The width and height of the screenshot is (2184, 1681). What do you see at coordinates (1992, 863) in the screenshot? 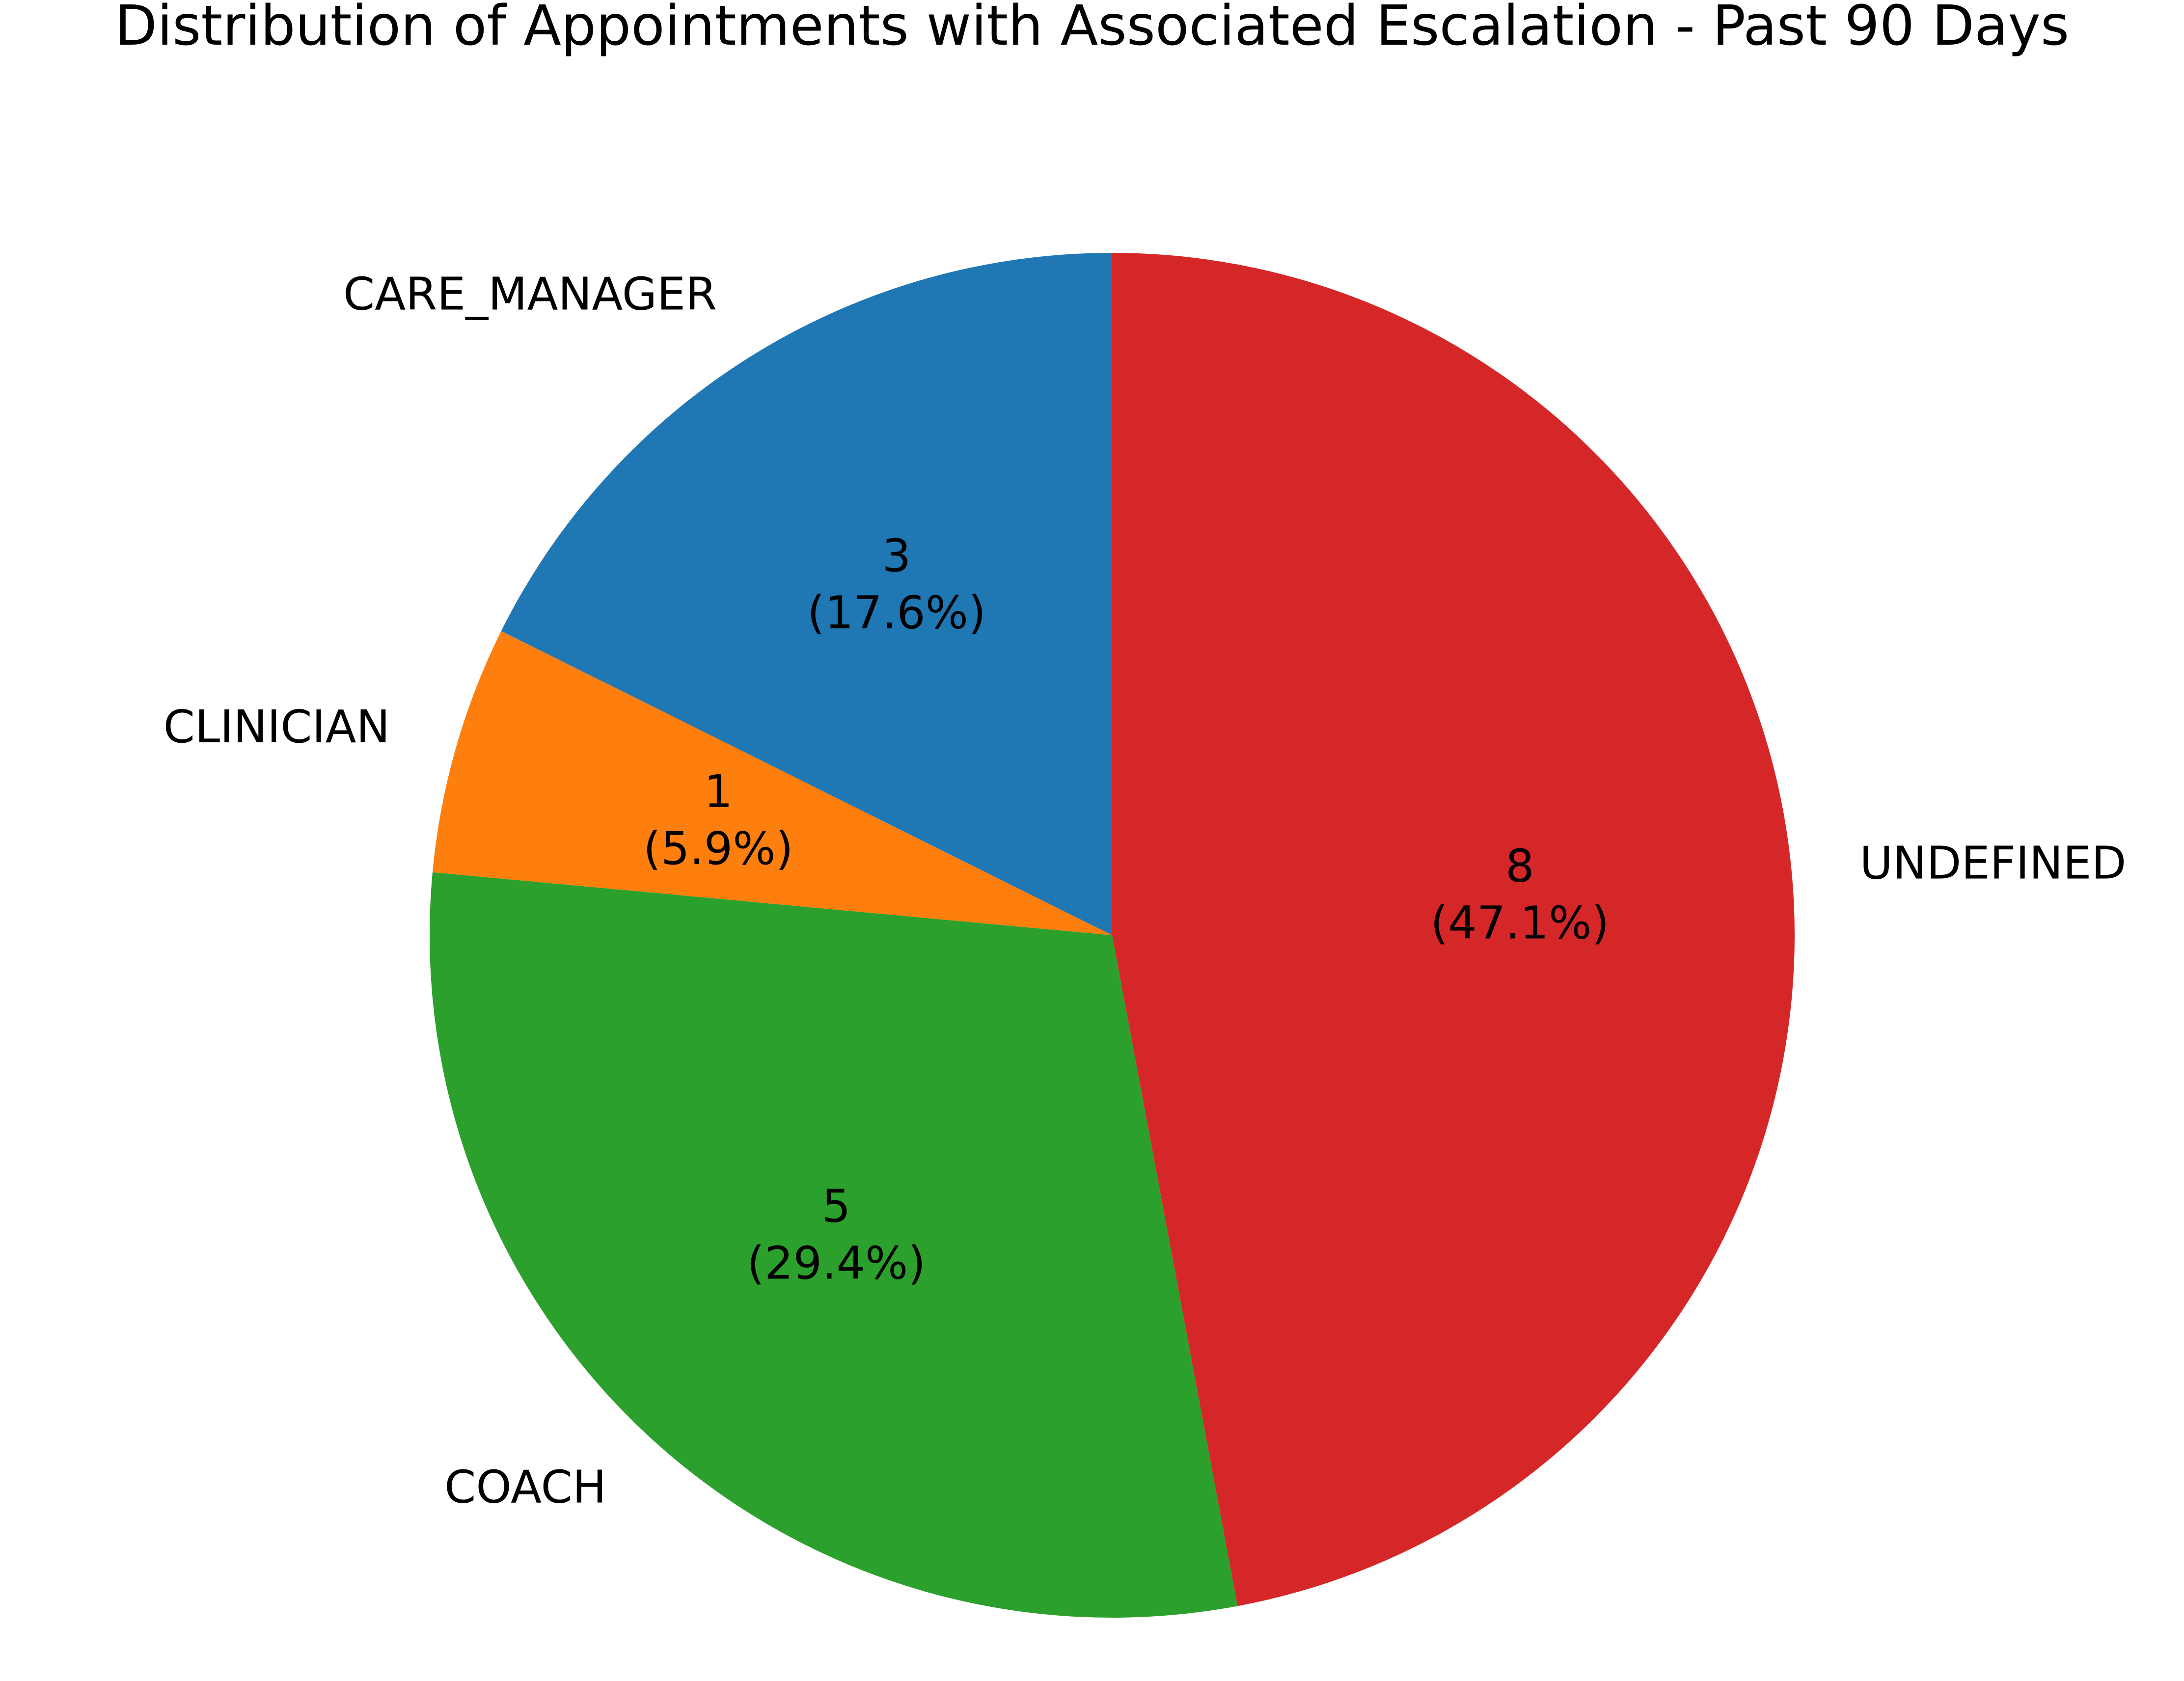
I see `slice-label: UNDEFINED` at bounding box center [1992, 863].